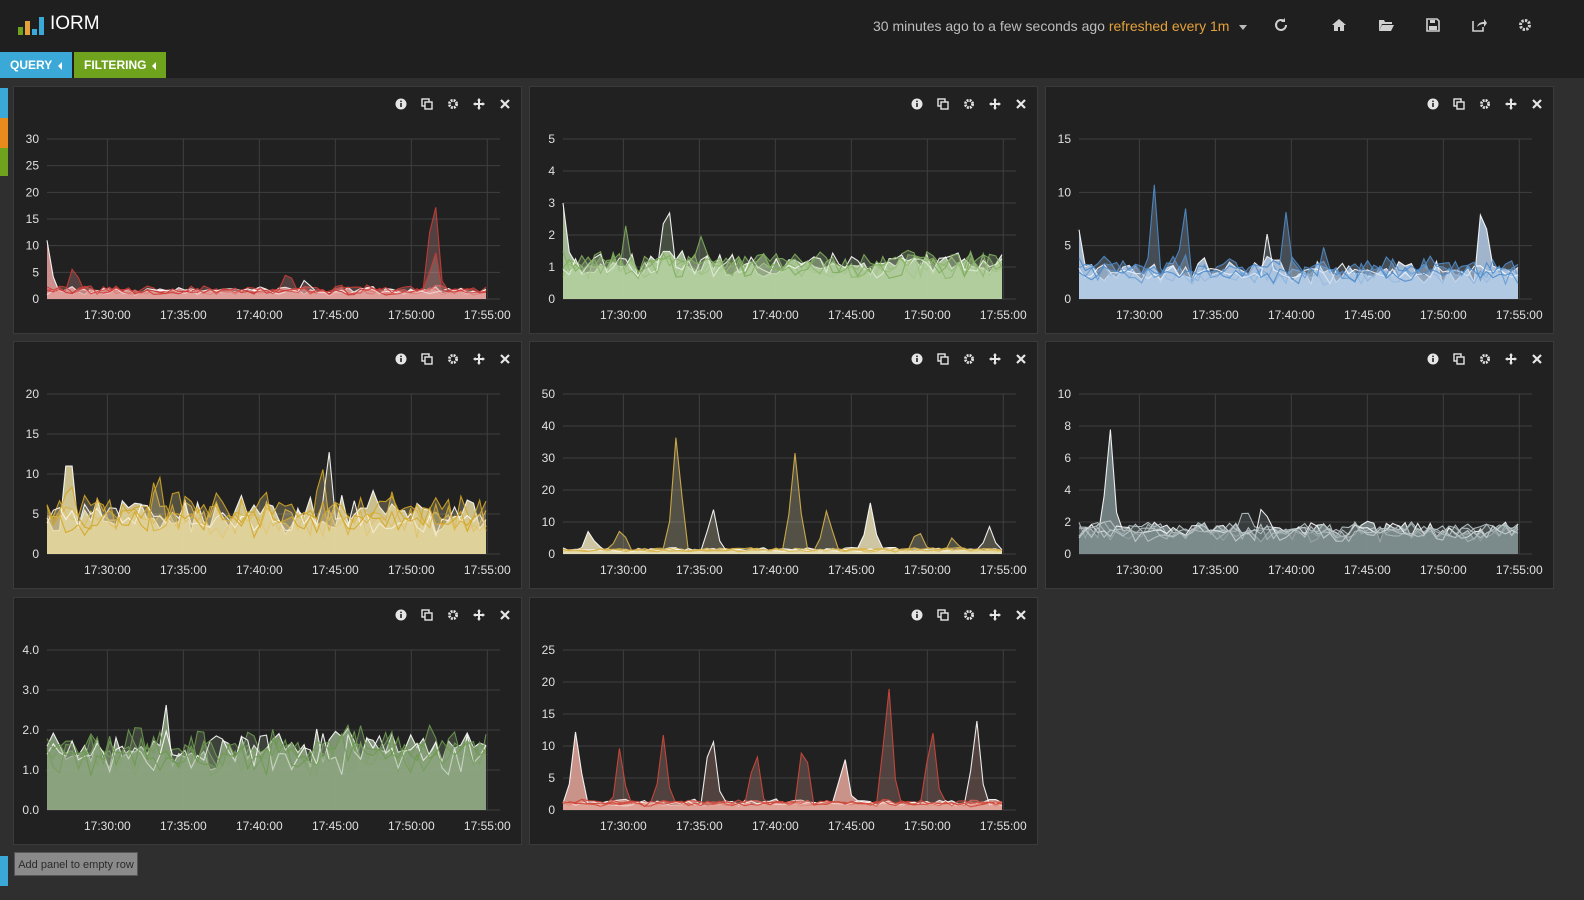 The image size is (1584, 900). What do you see at coordinates (551, 299) in the screenshot?
I see `y-tick-label: 0` at bounding box center [551, 299].